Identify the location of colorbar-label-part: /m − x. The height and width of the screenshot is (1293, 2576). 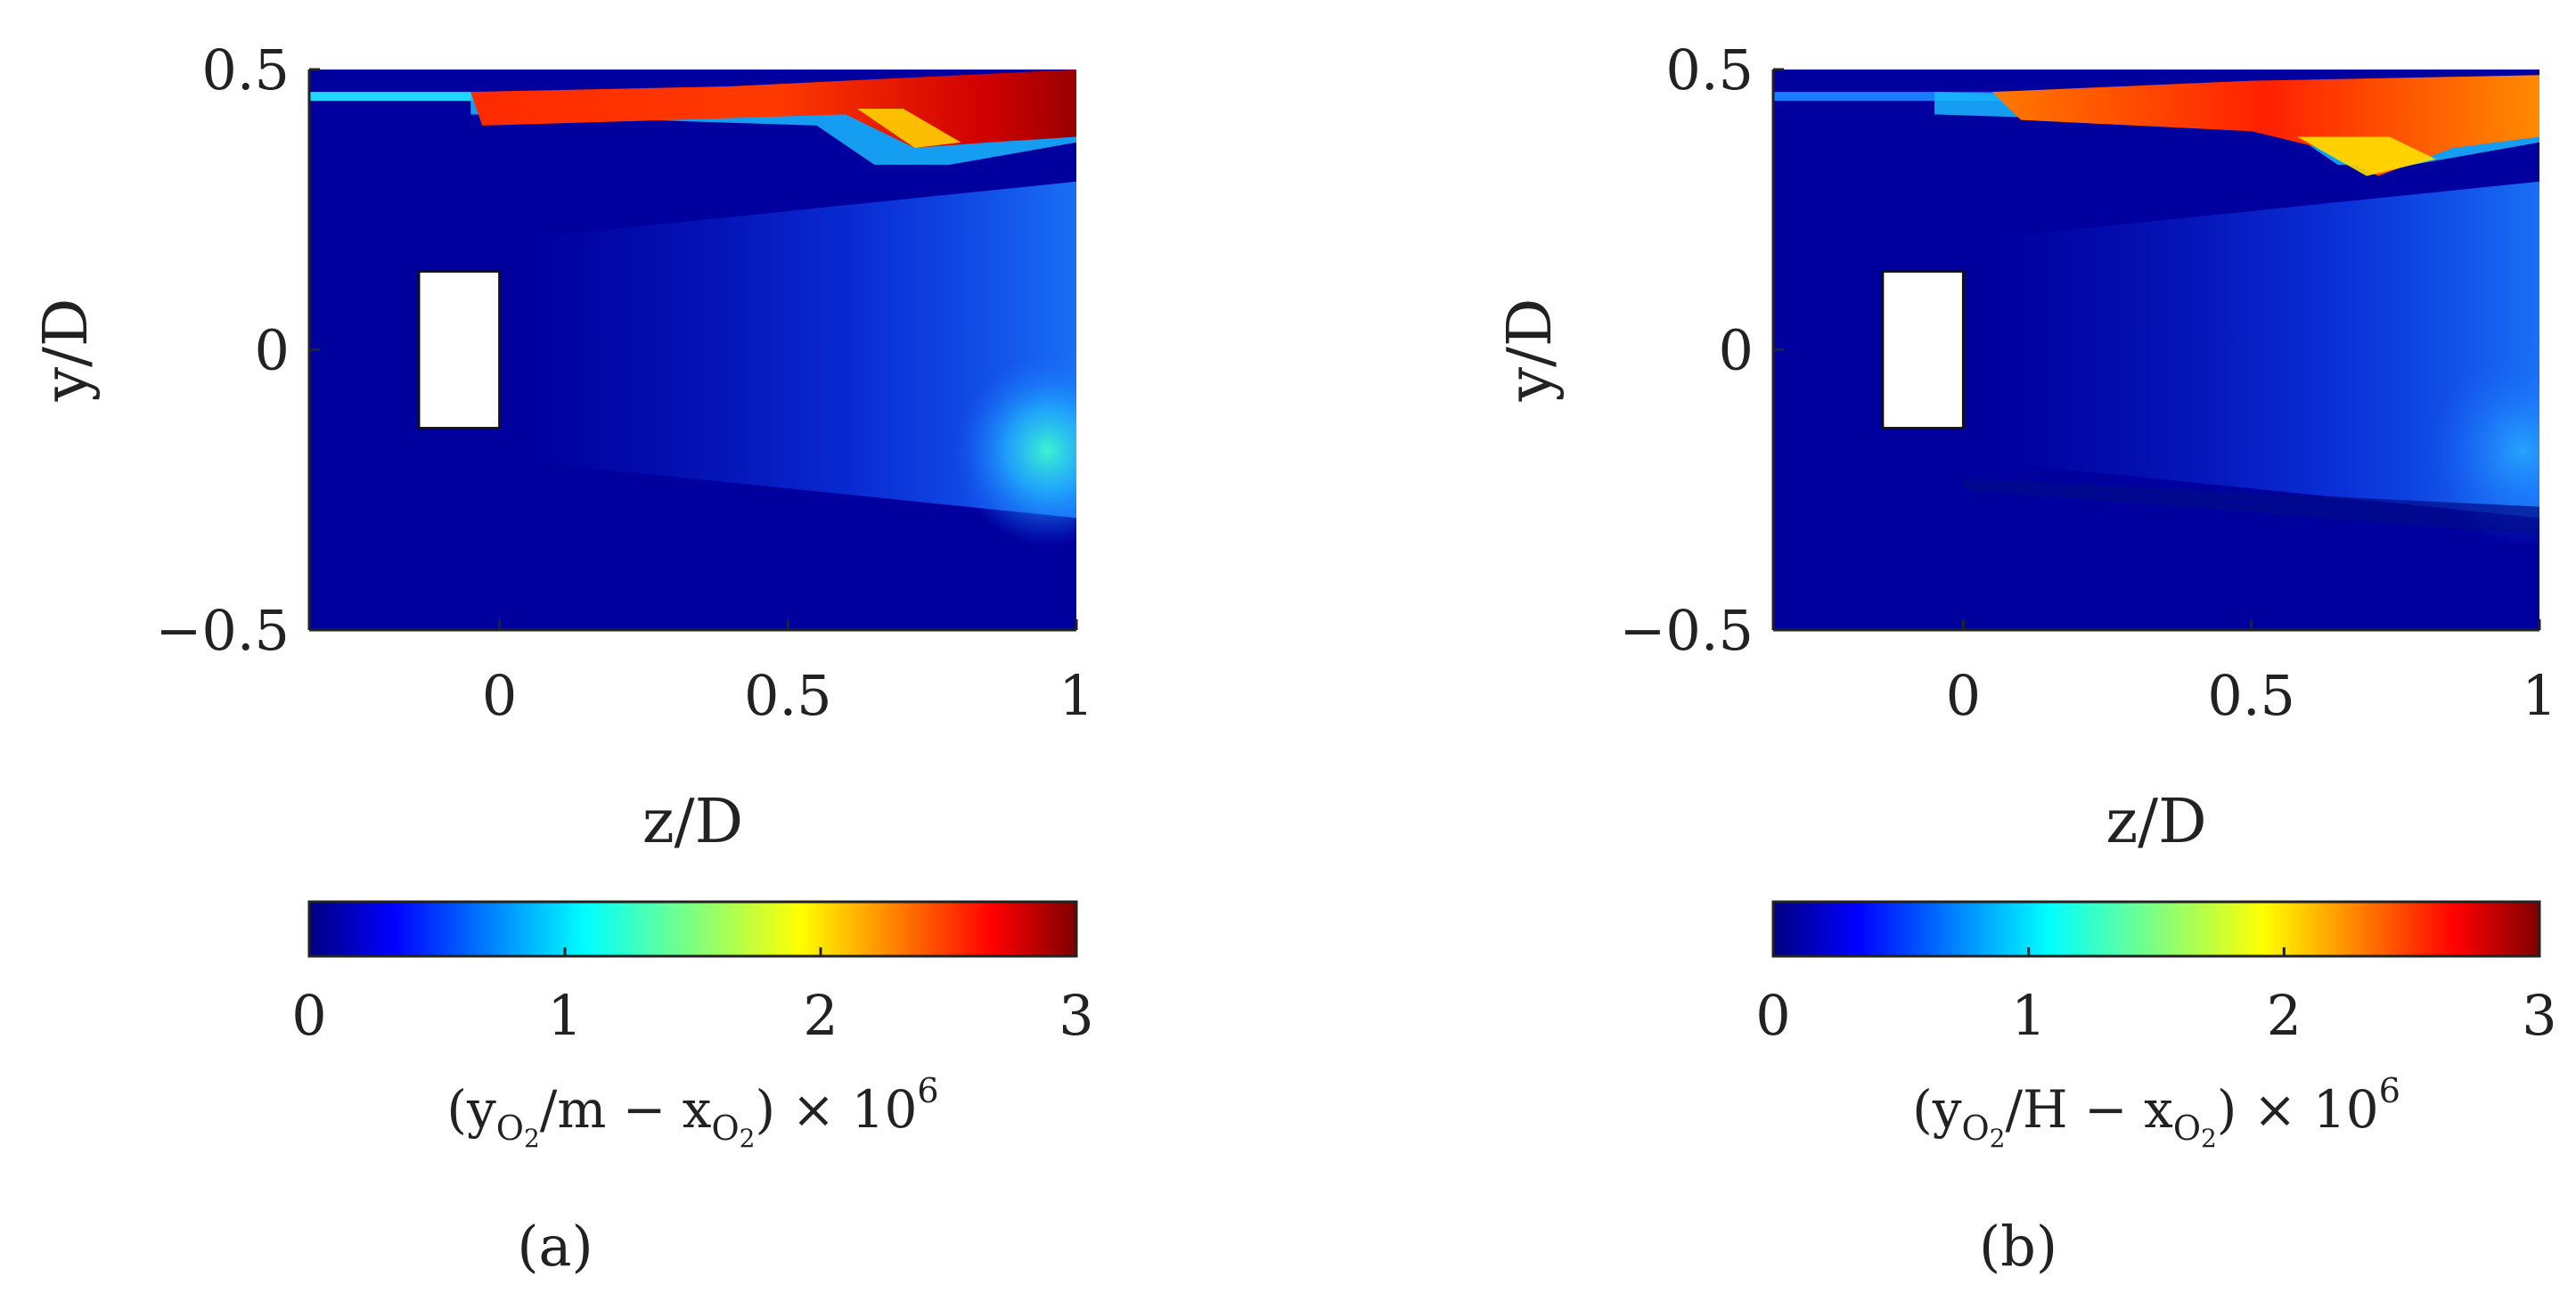
(626, 1109).